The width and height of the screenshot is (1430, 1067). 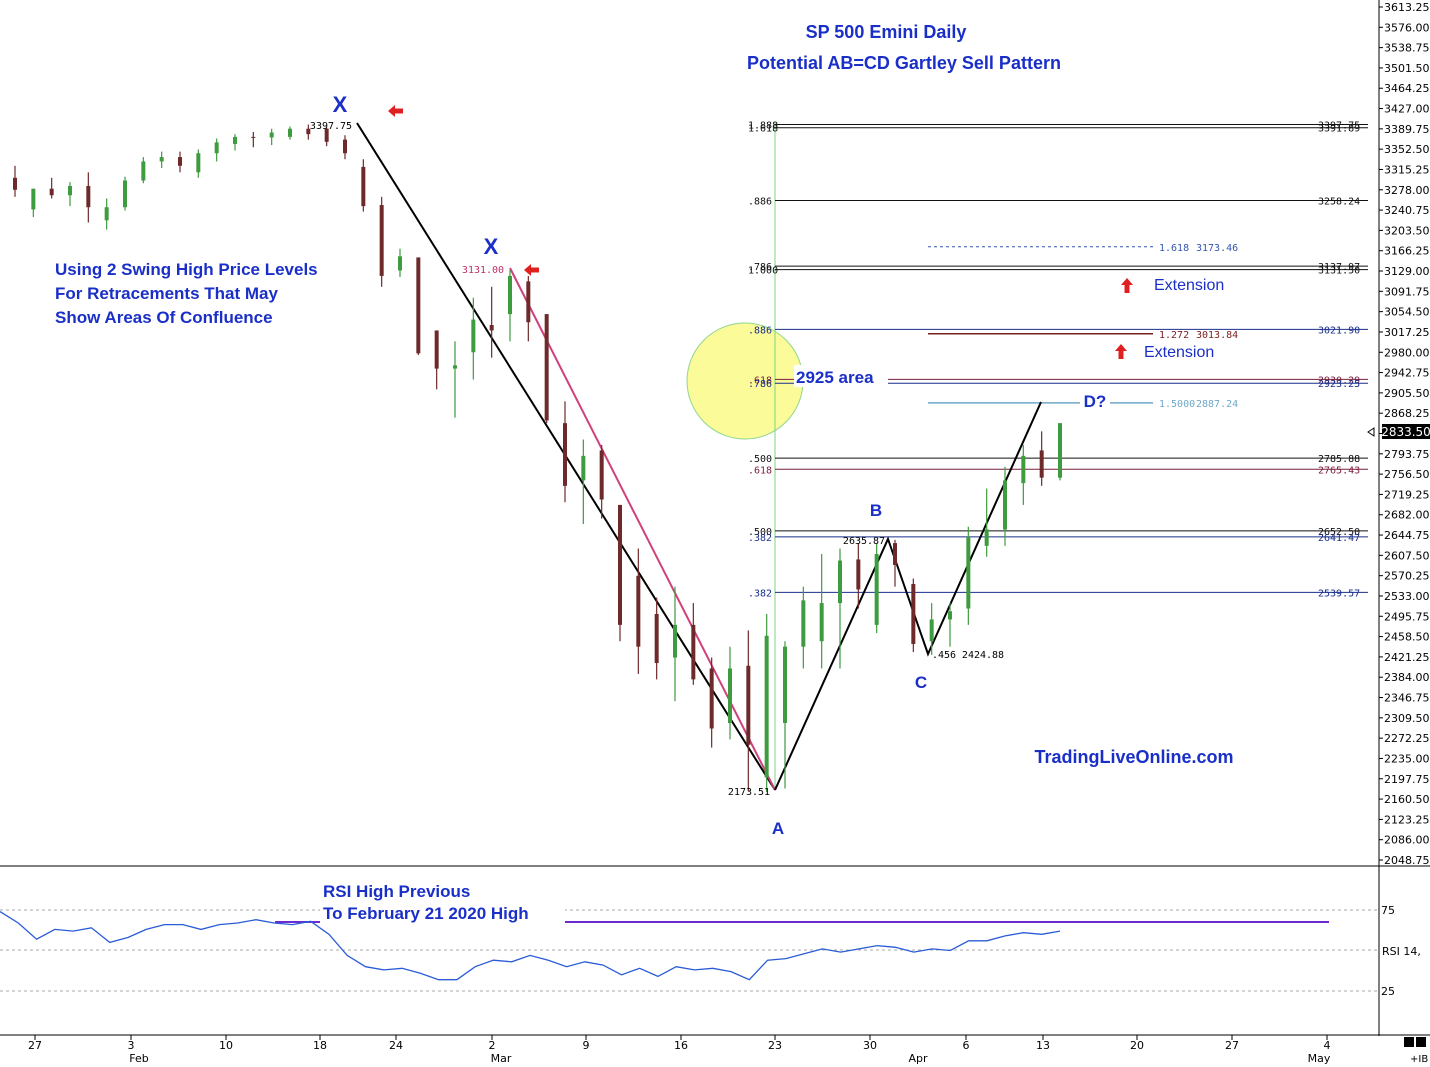 I want to click on x-tick-label: 13, so click(x=1043, y=1045).